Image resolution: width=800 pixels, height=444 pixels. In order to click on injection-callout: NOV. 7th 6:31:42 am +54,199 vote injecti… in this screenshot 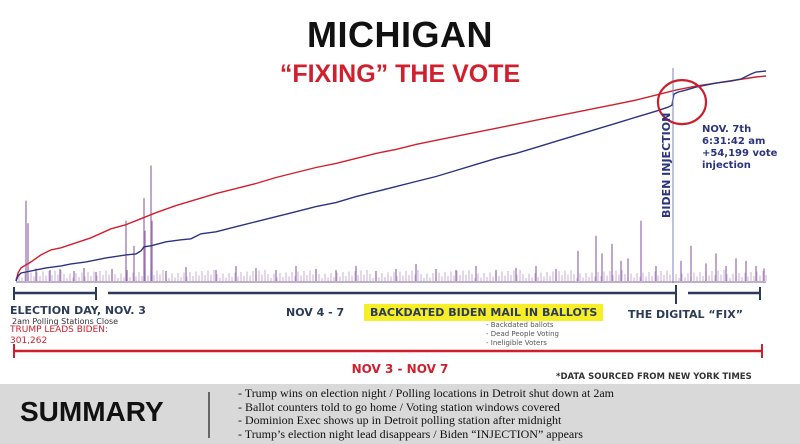, I will do `click(739, 148)`.